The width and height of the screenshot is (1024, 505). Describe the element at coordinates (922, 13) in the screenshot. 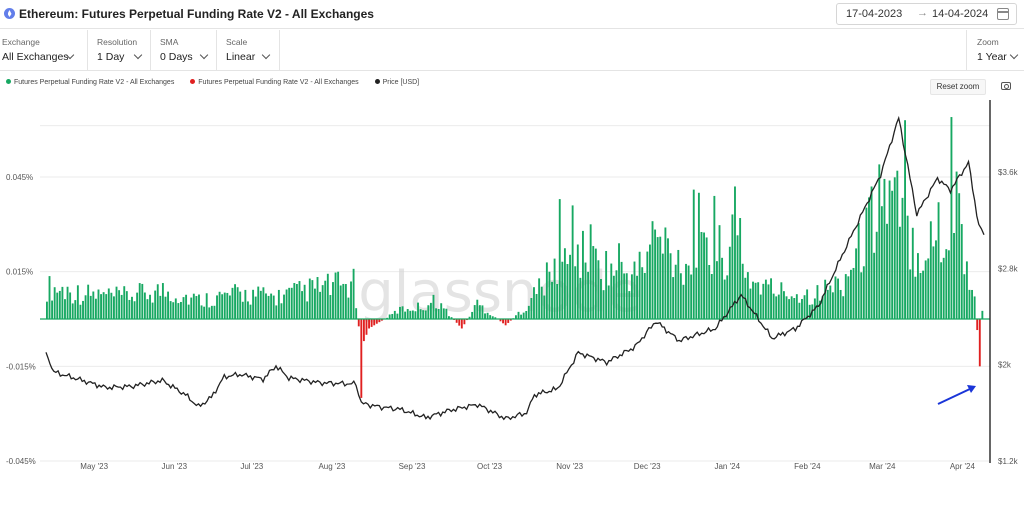

I see `arrow-right-icon: →` at that location.